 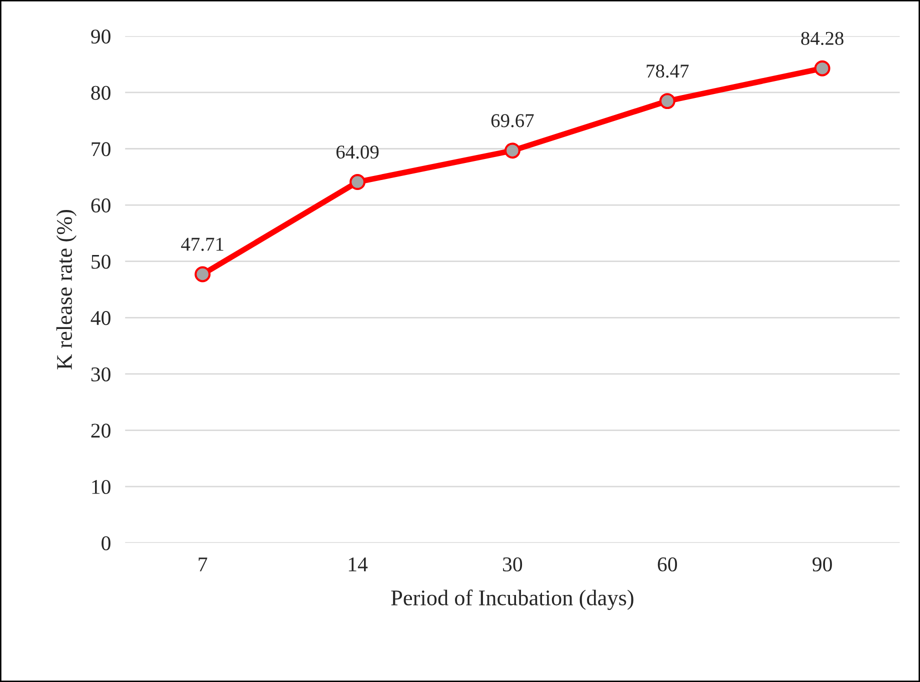 What do you see at coordinates (667, 564) in the screenshot?
I see `x-tick-label: 60` at bounding box center [667, 564].